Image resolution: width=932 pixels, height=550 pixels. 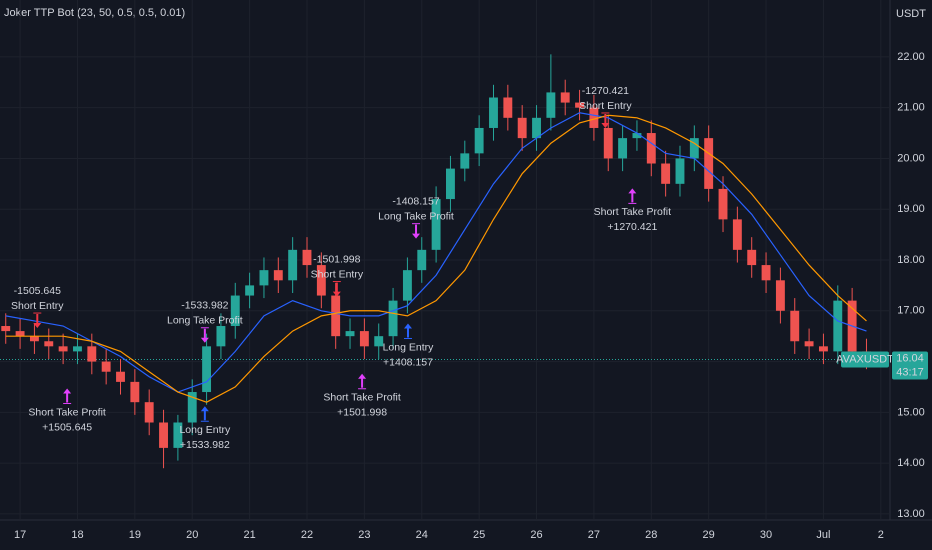 I want to click on x-tick-label: 20, so click(x=192, y=535).